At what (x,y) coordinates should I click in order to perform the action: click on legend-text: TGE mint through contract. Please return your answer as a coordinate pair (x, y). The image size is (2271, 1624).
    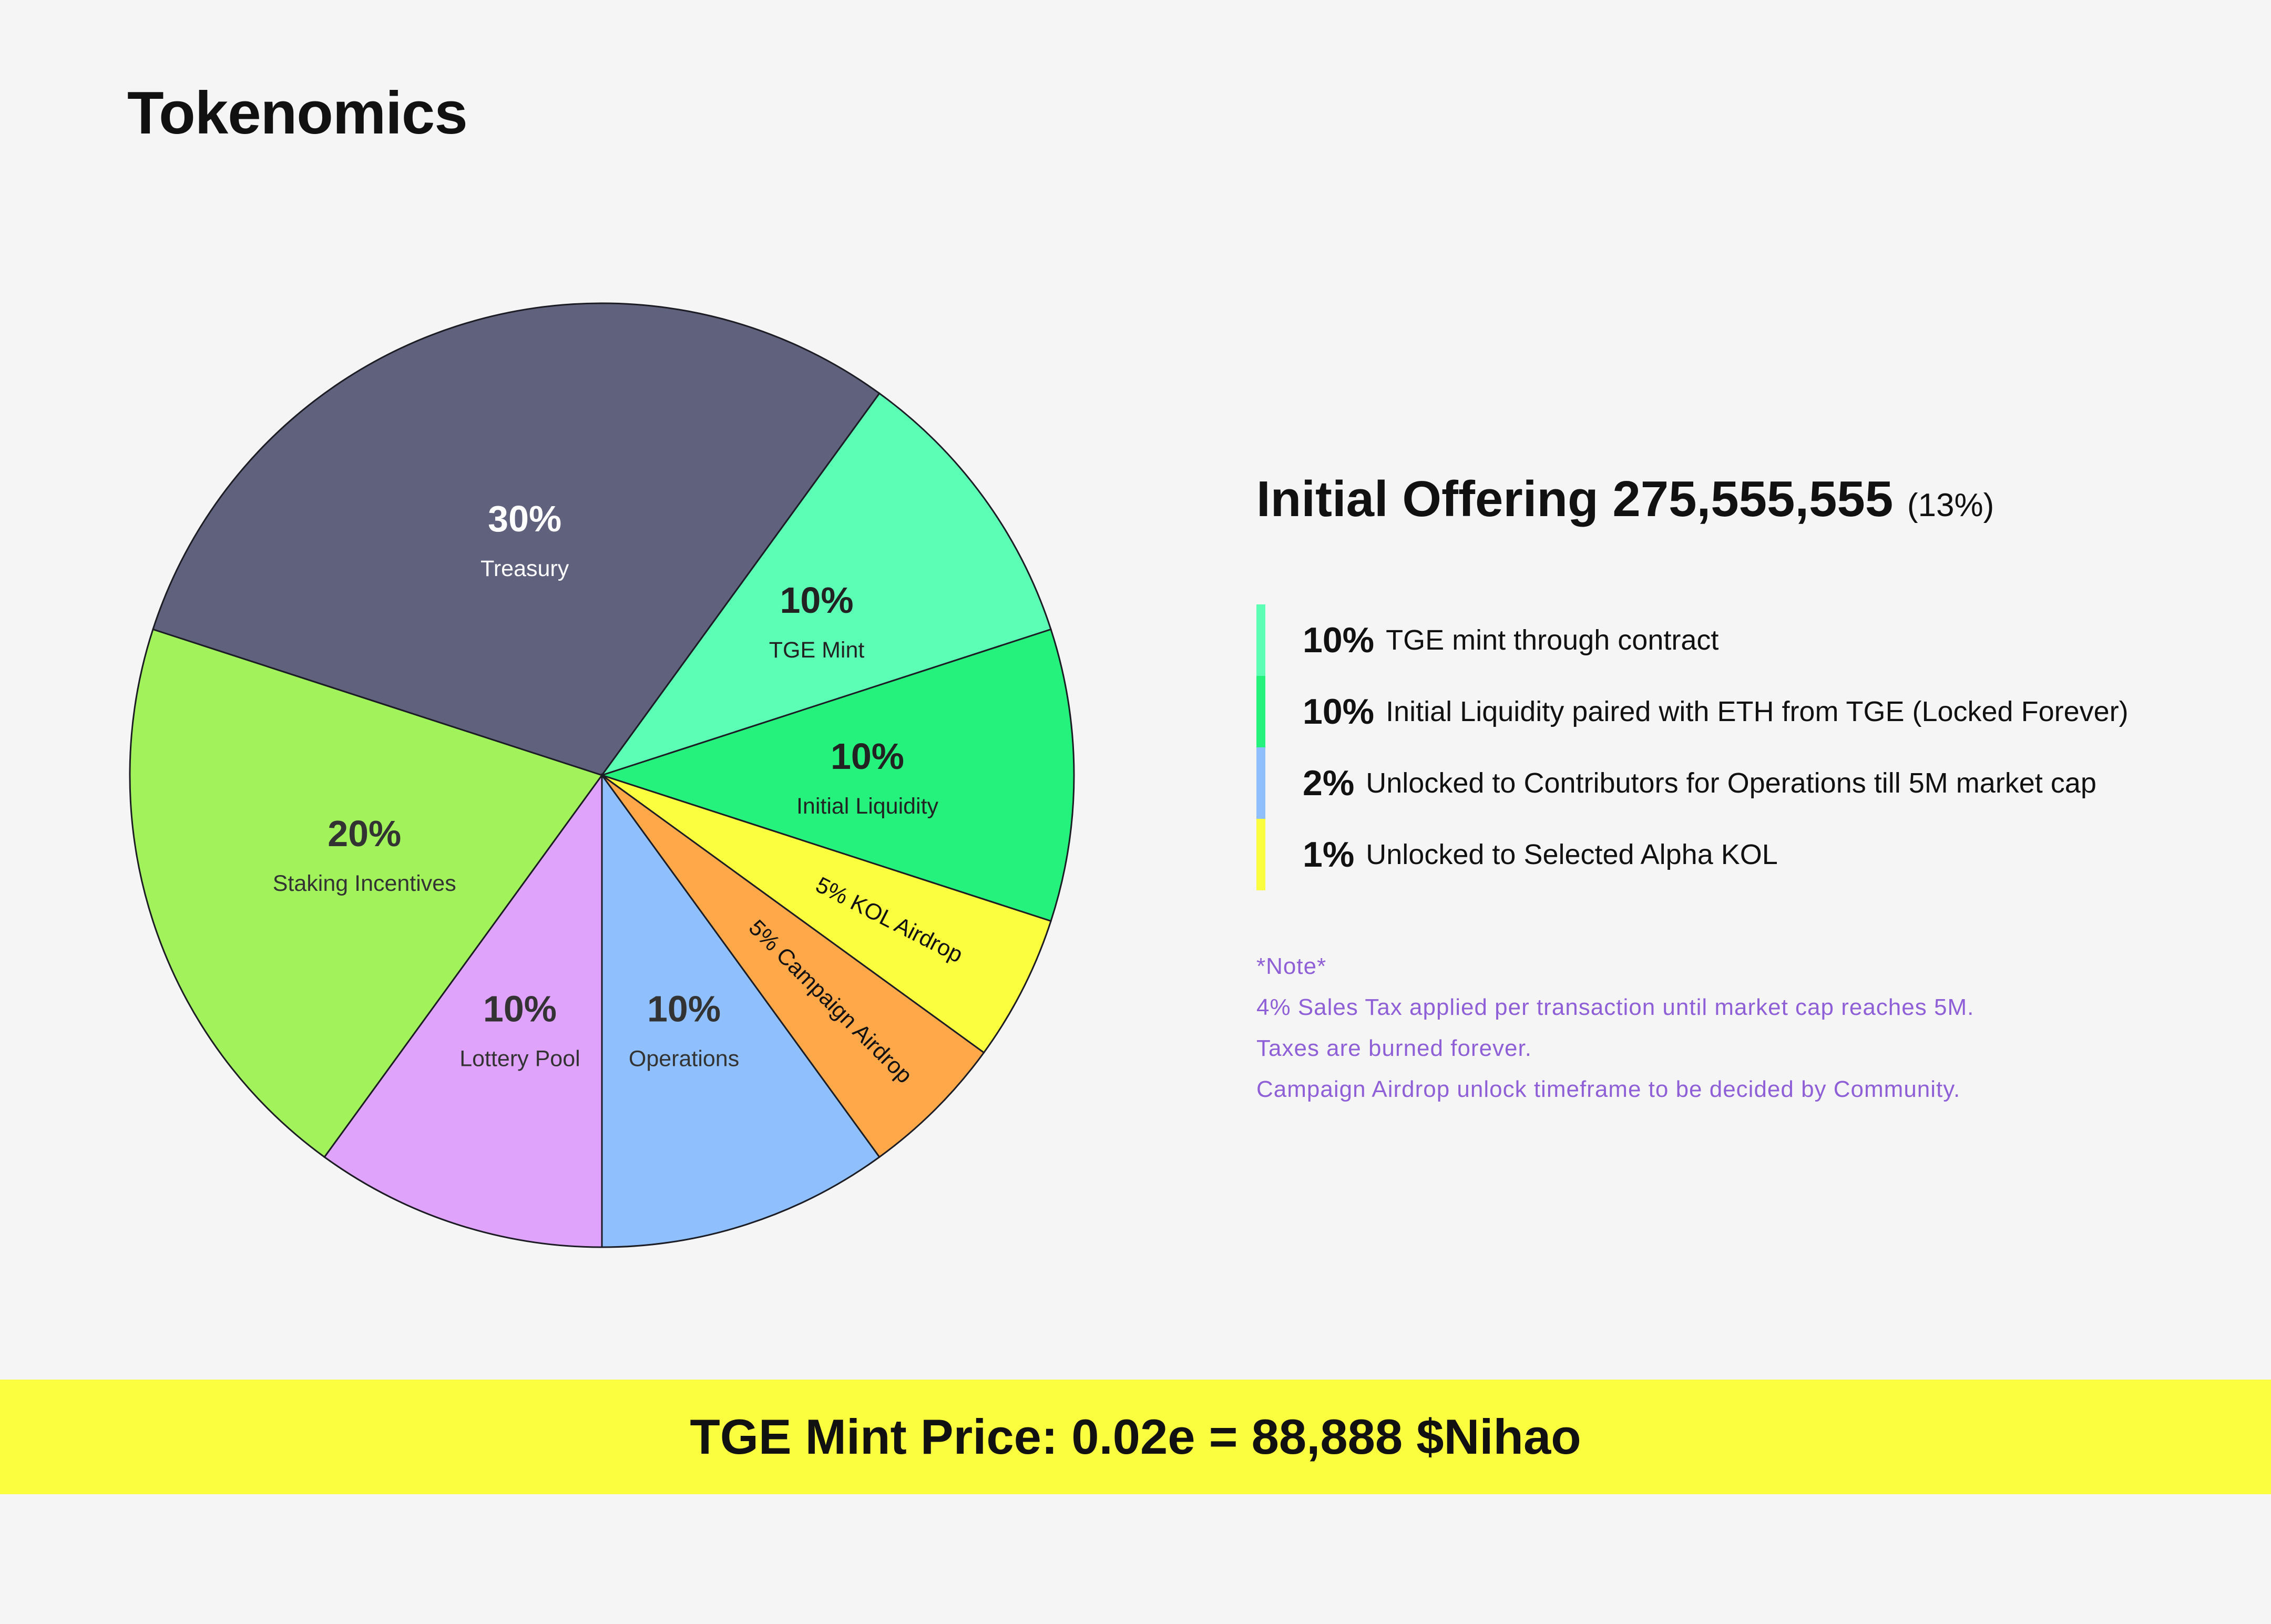
    Looking at the image, I should click on (1552, 640).